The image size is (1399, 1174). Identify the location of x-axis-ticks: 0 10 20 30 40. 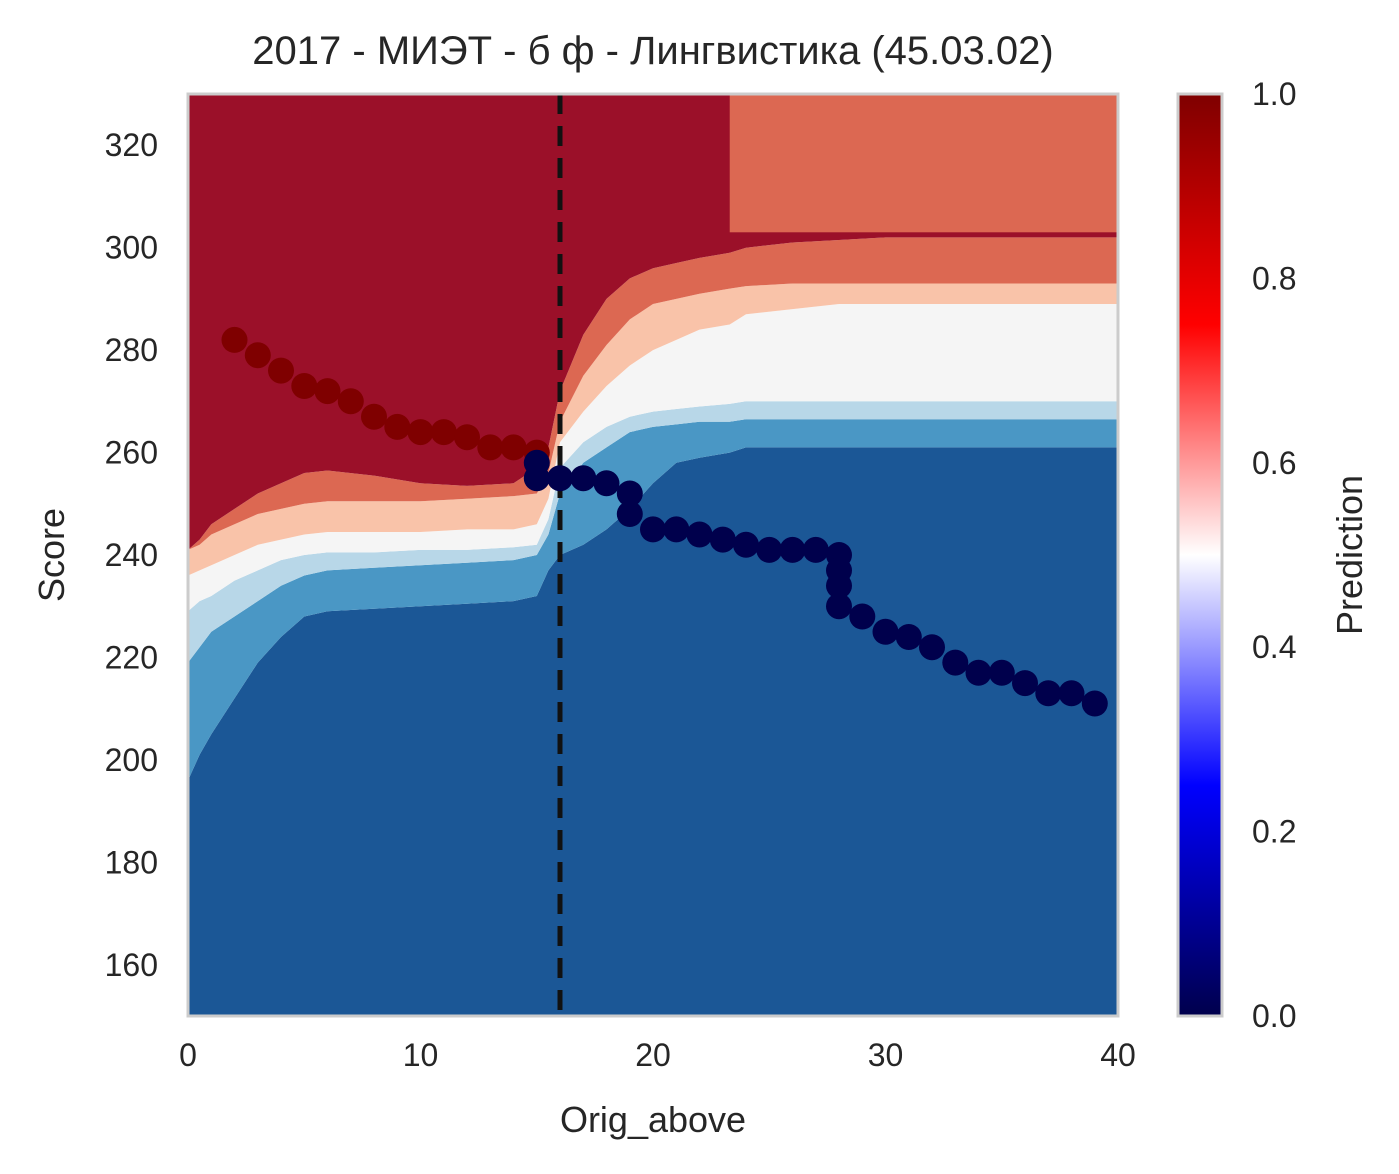
(657, 1055).